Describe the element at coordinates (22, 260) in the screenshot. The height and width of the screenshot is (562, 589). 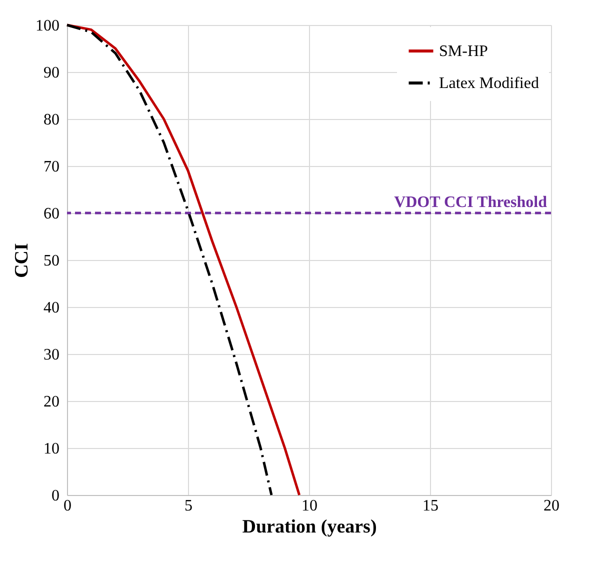
I see `y-axis-title: CCI` at that location.